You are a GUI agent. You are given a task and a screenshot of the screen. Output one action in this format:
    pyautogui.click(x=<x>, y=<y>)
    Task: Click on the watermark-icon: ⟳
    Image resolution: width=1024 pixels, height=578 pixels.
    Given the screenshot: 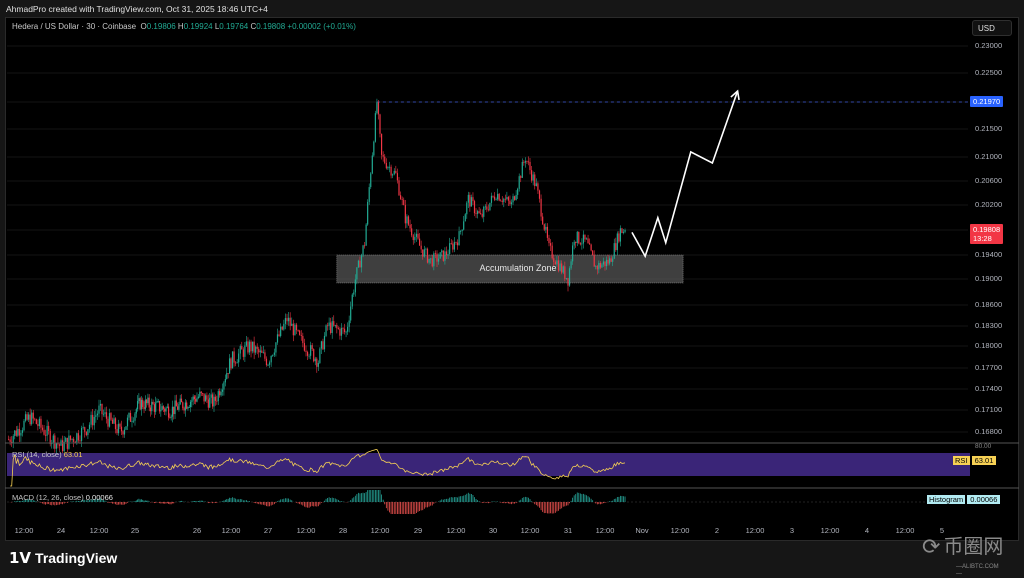 What is the action you would take?
    pyautogui.click(x=931, y=546)
    